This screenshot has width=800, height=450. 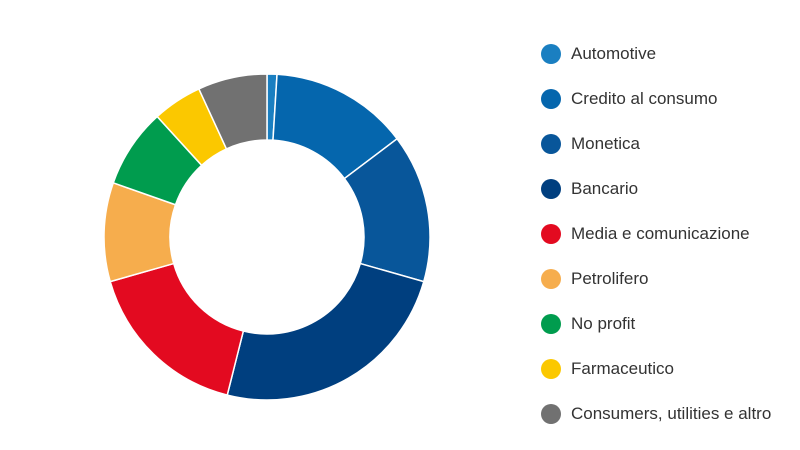 I want to click on legend-item-monetica: Monetica, so click(x=656, y=143).